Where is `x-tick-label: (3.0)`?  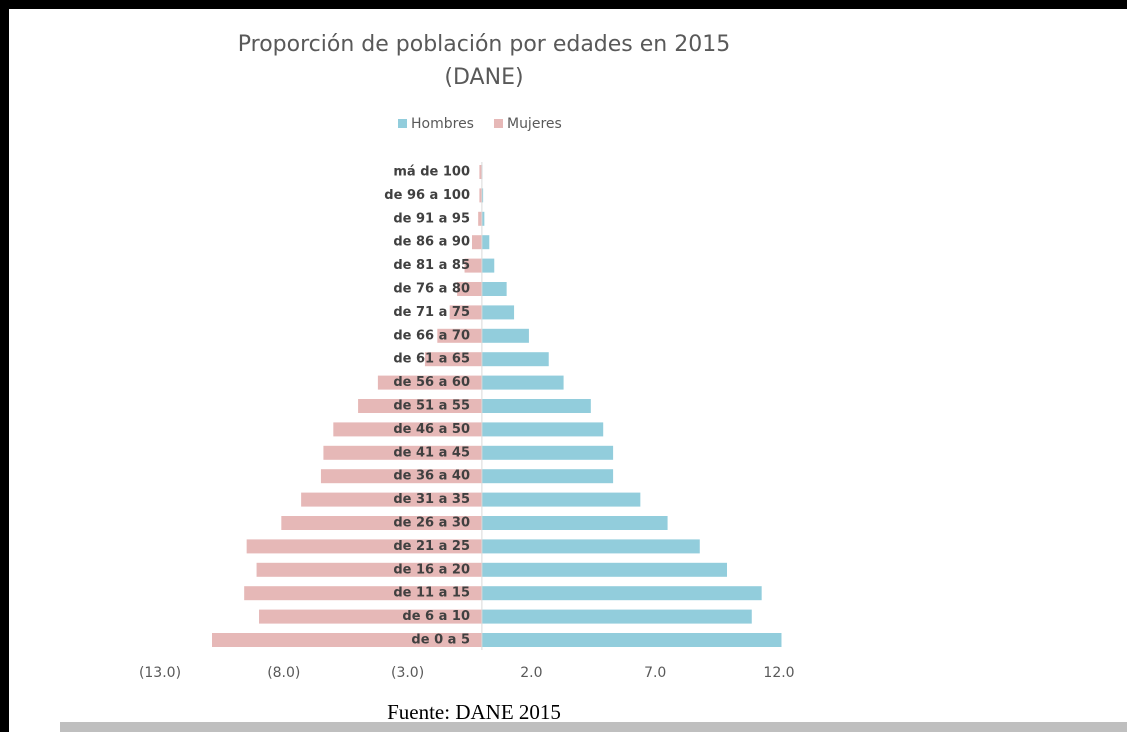
x-tick-label: (3.0) is located at coordinates (407, 673).